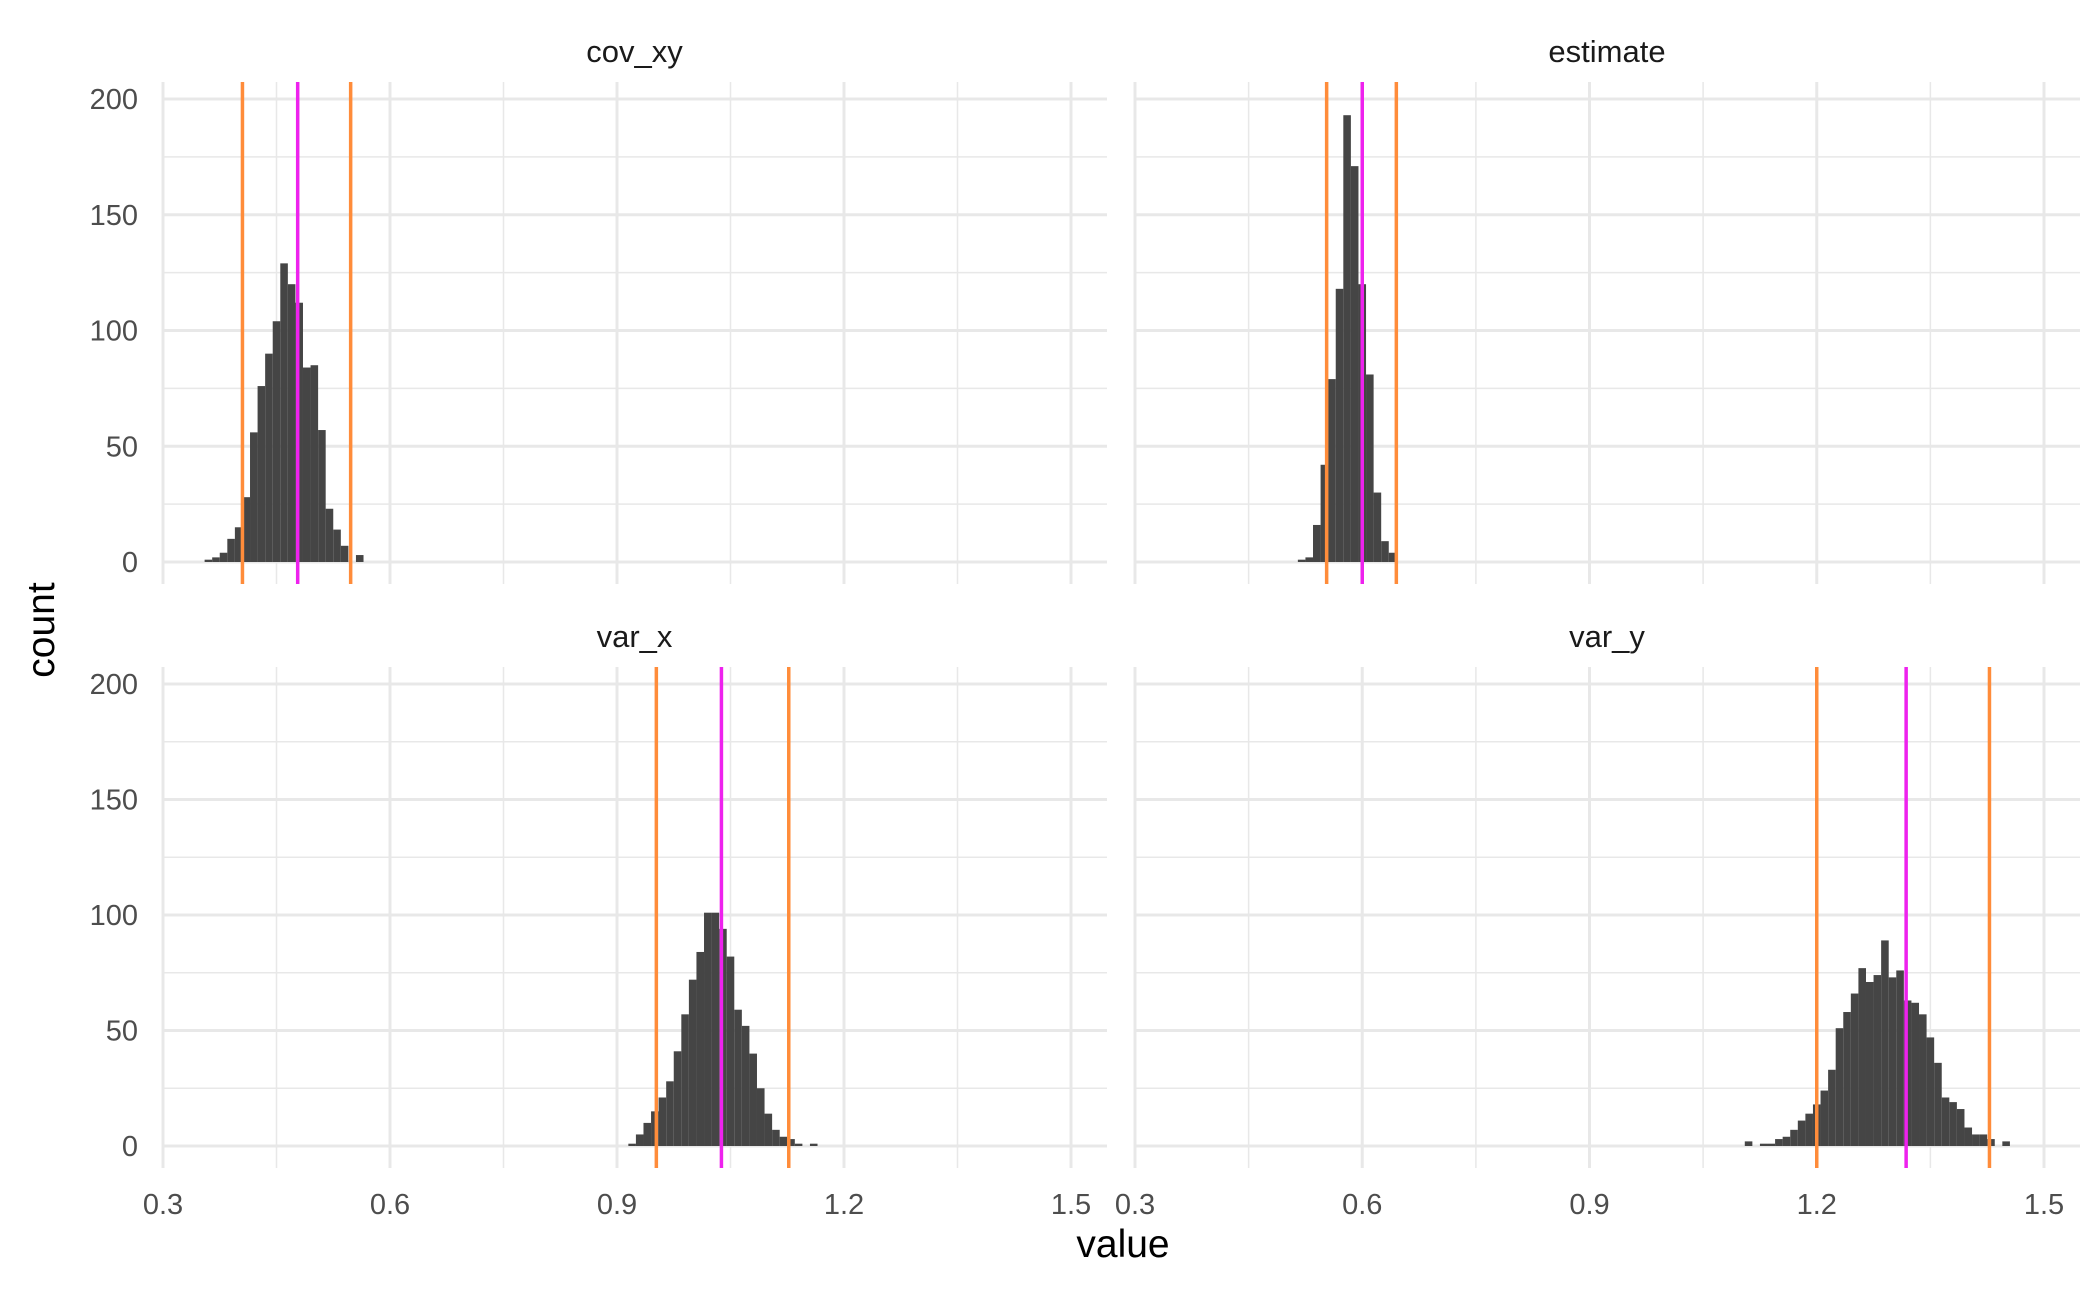  Describe the element at coordinates (1606, 51) in the screenshot. I see `facet-label: estimate` at that location.